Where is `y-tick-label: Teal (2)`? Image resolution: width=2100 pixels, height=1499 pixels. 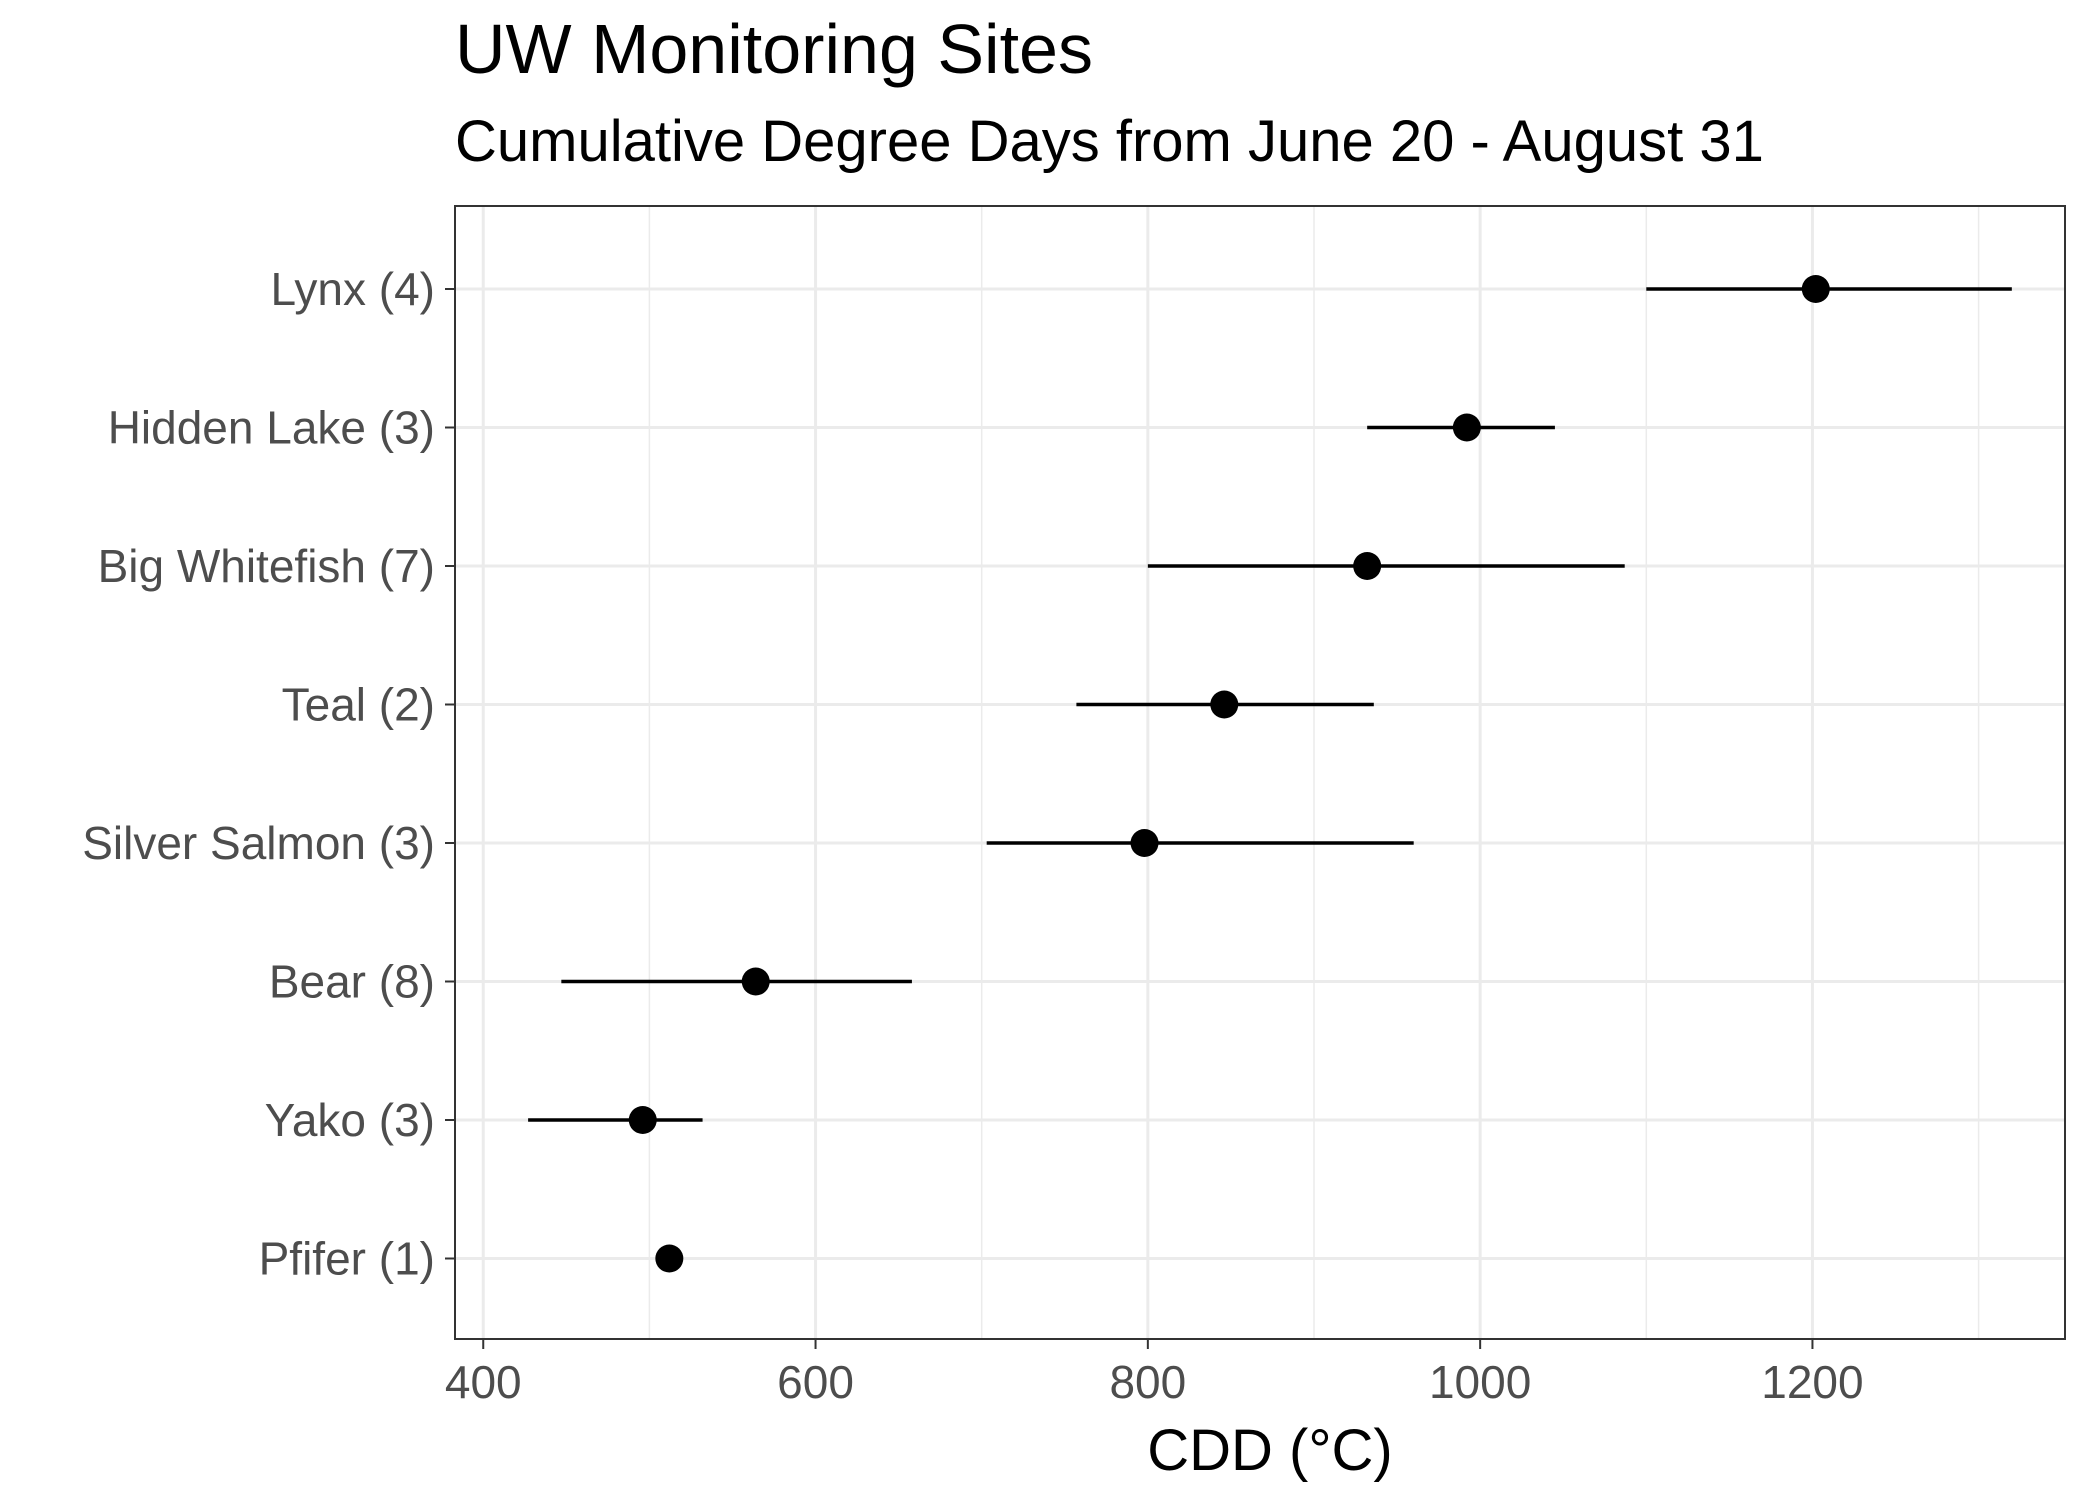
y-tick-label: Teal (2) is located at coordinates (358, 705).